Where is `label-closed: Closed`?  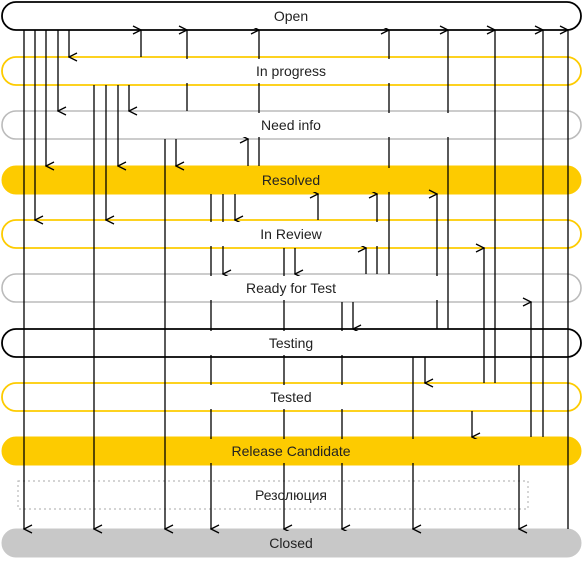
label-closed: Closed is located at coordinates (291, 543).